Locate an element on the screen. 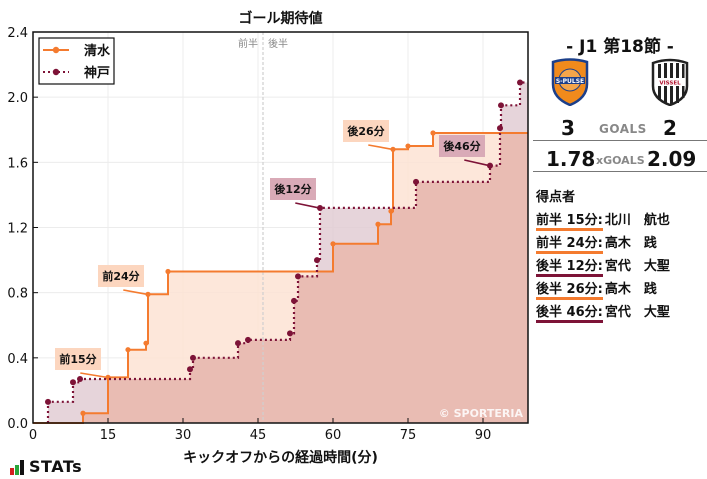 Image resolution: width=707 pixels, height=479 pixels. scorer-time: 後半 46分: is located at coordinates (569, 312).